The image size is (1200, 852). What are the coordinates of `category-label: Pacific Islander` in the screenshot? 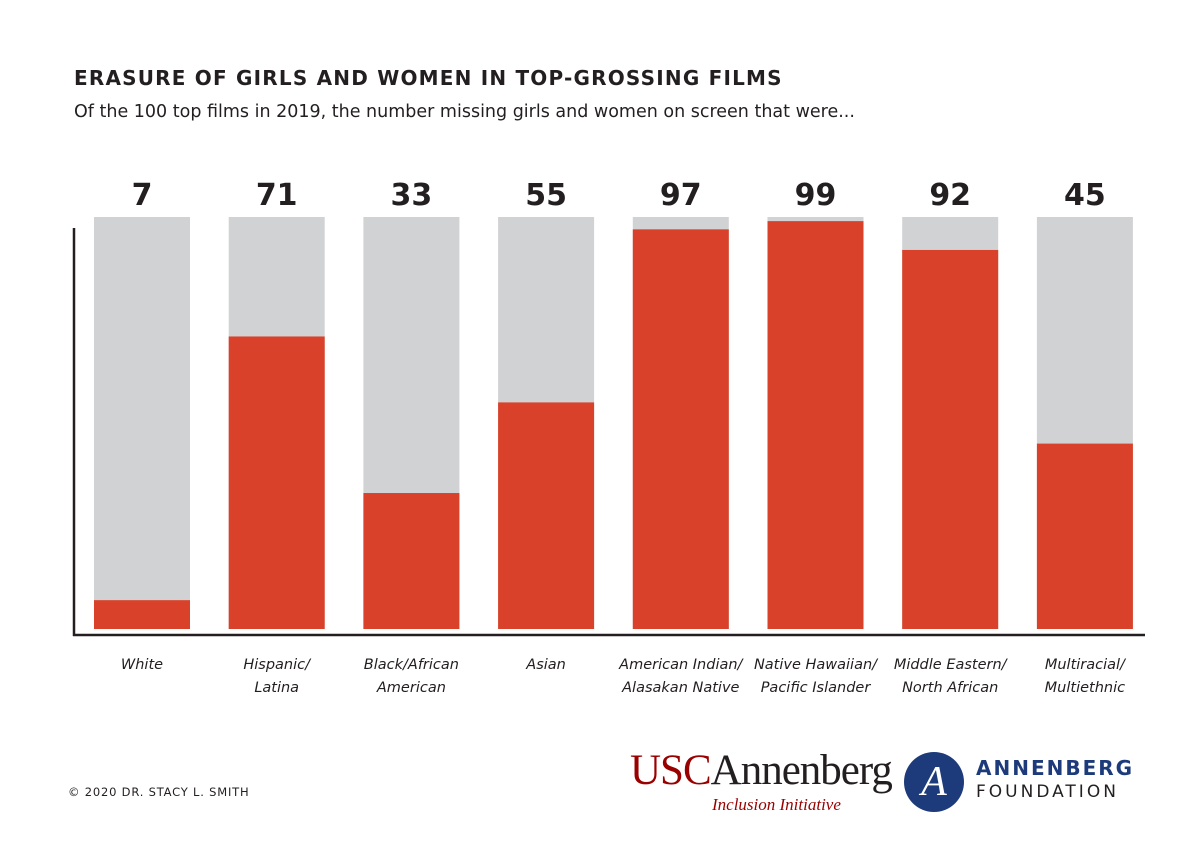 It's located at (816, 688).